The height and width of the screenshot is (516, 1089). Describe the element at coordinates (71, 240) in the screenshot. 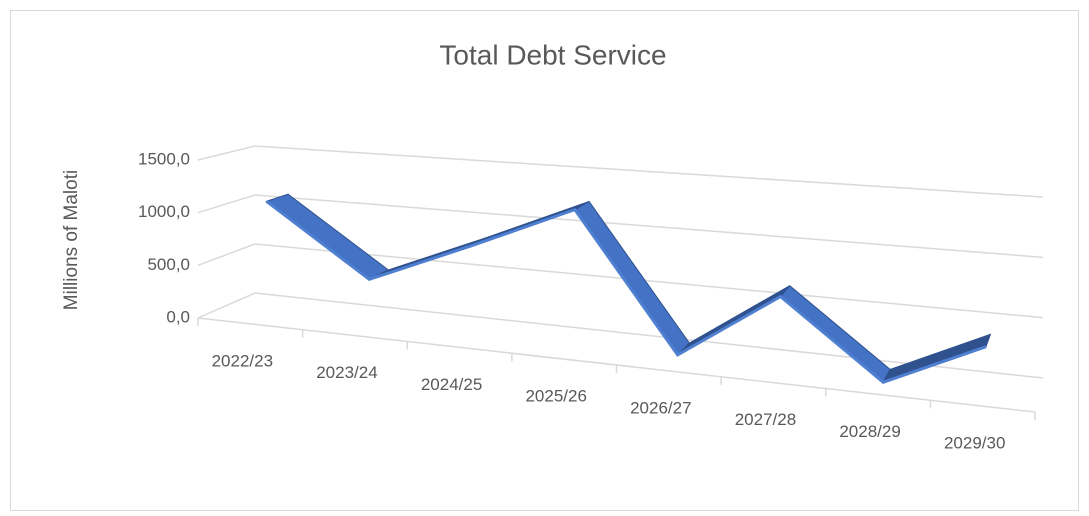

I see `y-axis-label: Millions of Maloti` at that location.